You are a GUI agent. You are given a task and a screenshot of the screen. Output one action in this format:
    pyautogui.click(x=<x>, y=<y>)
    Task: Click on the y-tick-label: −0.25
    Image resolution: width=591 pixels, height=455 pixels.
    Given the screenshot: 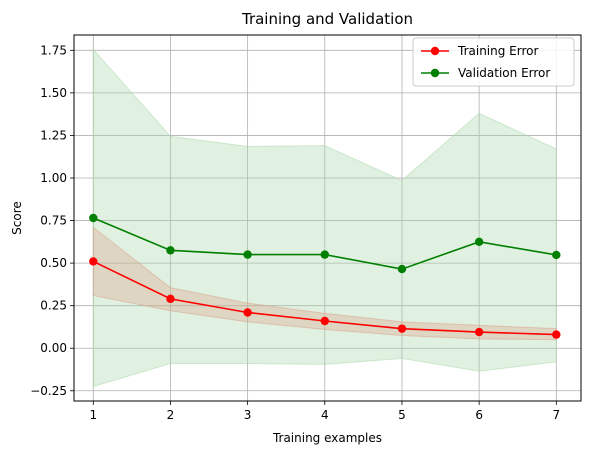 What is the action you would take?
    pyautogui.click(x=48, y=391)
    